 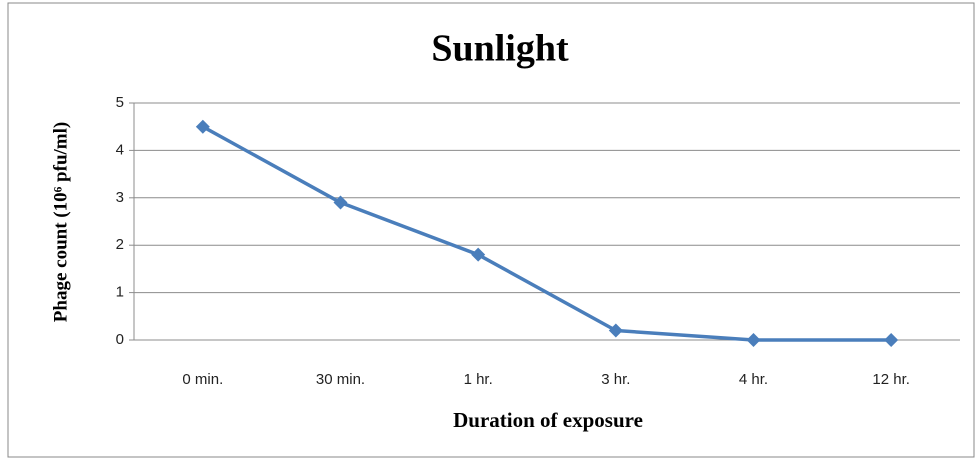 I want to click on y-tick-label: 2, so click(x=120, y=244).